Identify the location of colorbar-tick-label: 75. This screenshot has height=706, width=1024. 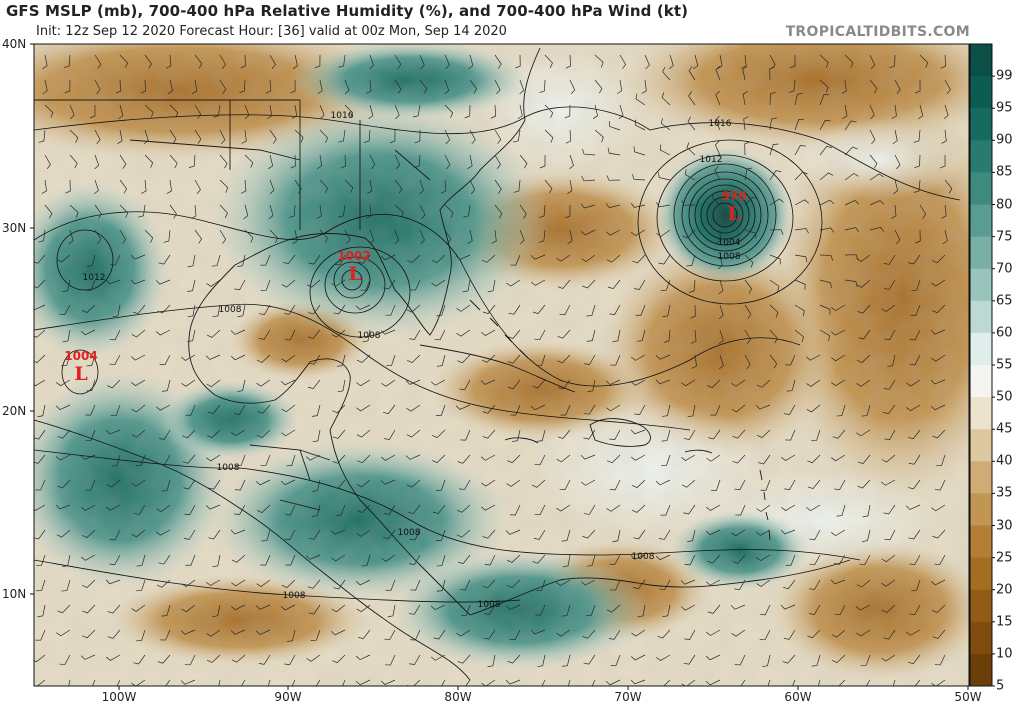
(1004, 237).